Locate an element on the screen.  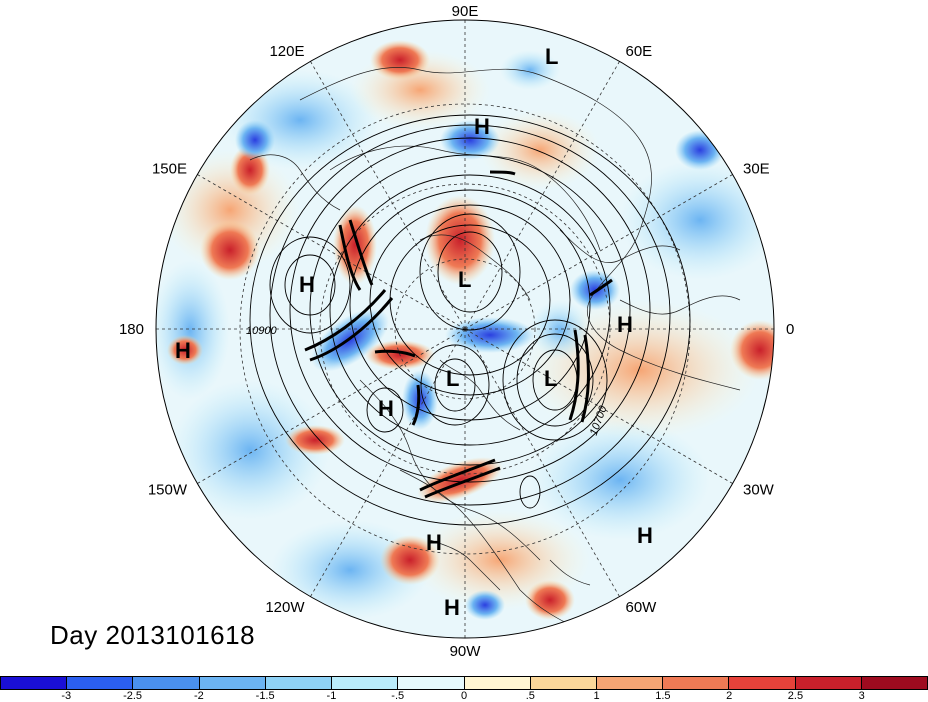
colorbar-tick-label: -3 is located at coordinates (66, 696).